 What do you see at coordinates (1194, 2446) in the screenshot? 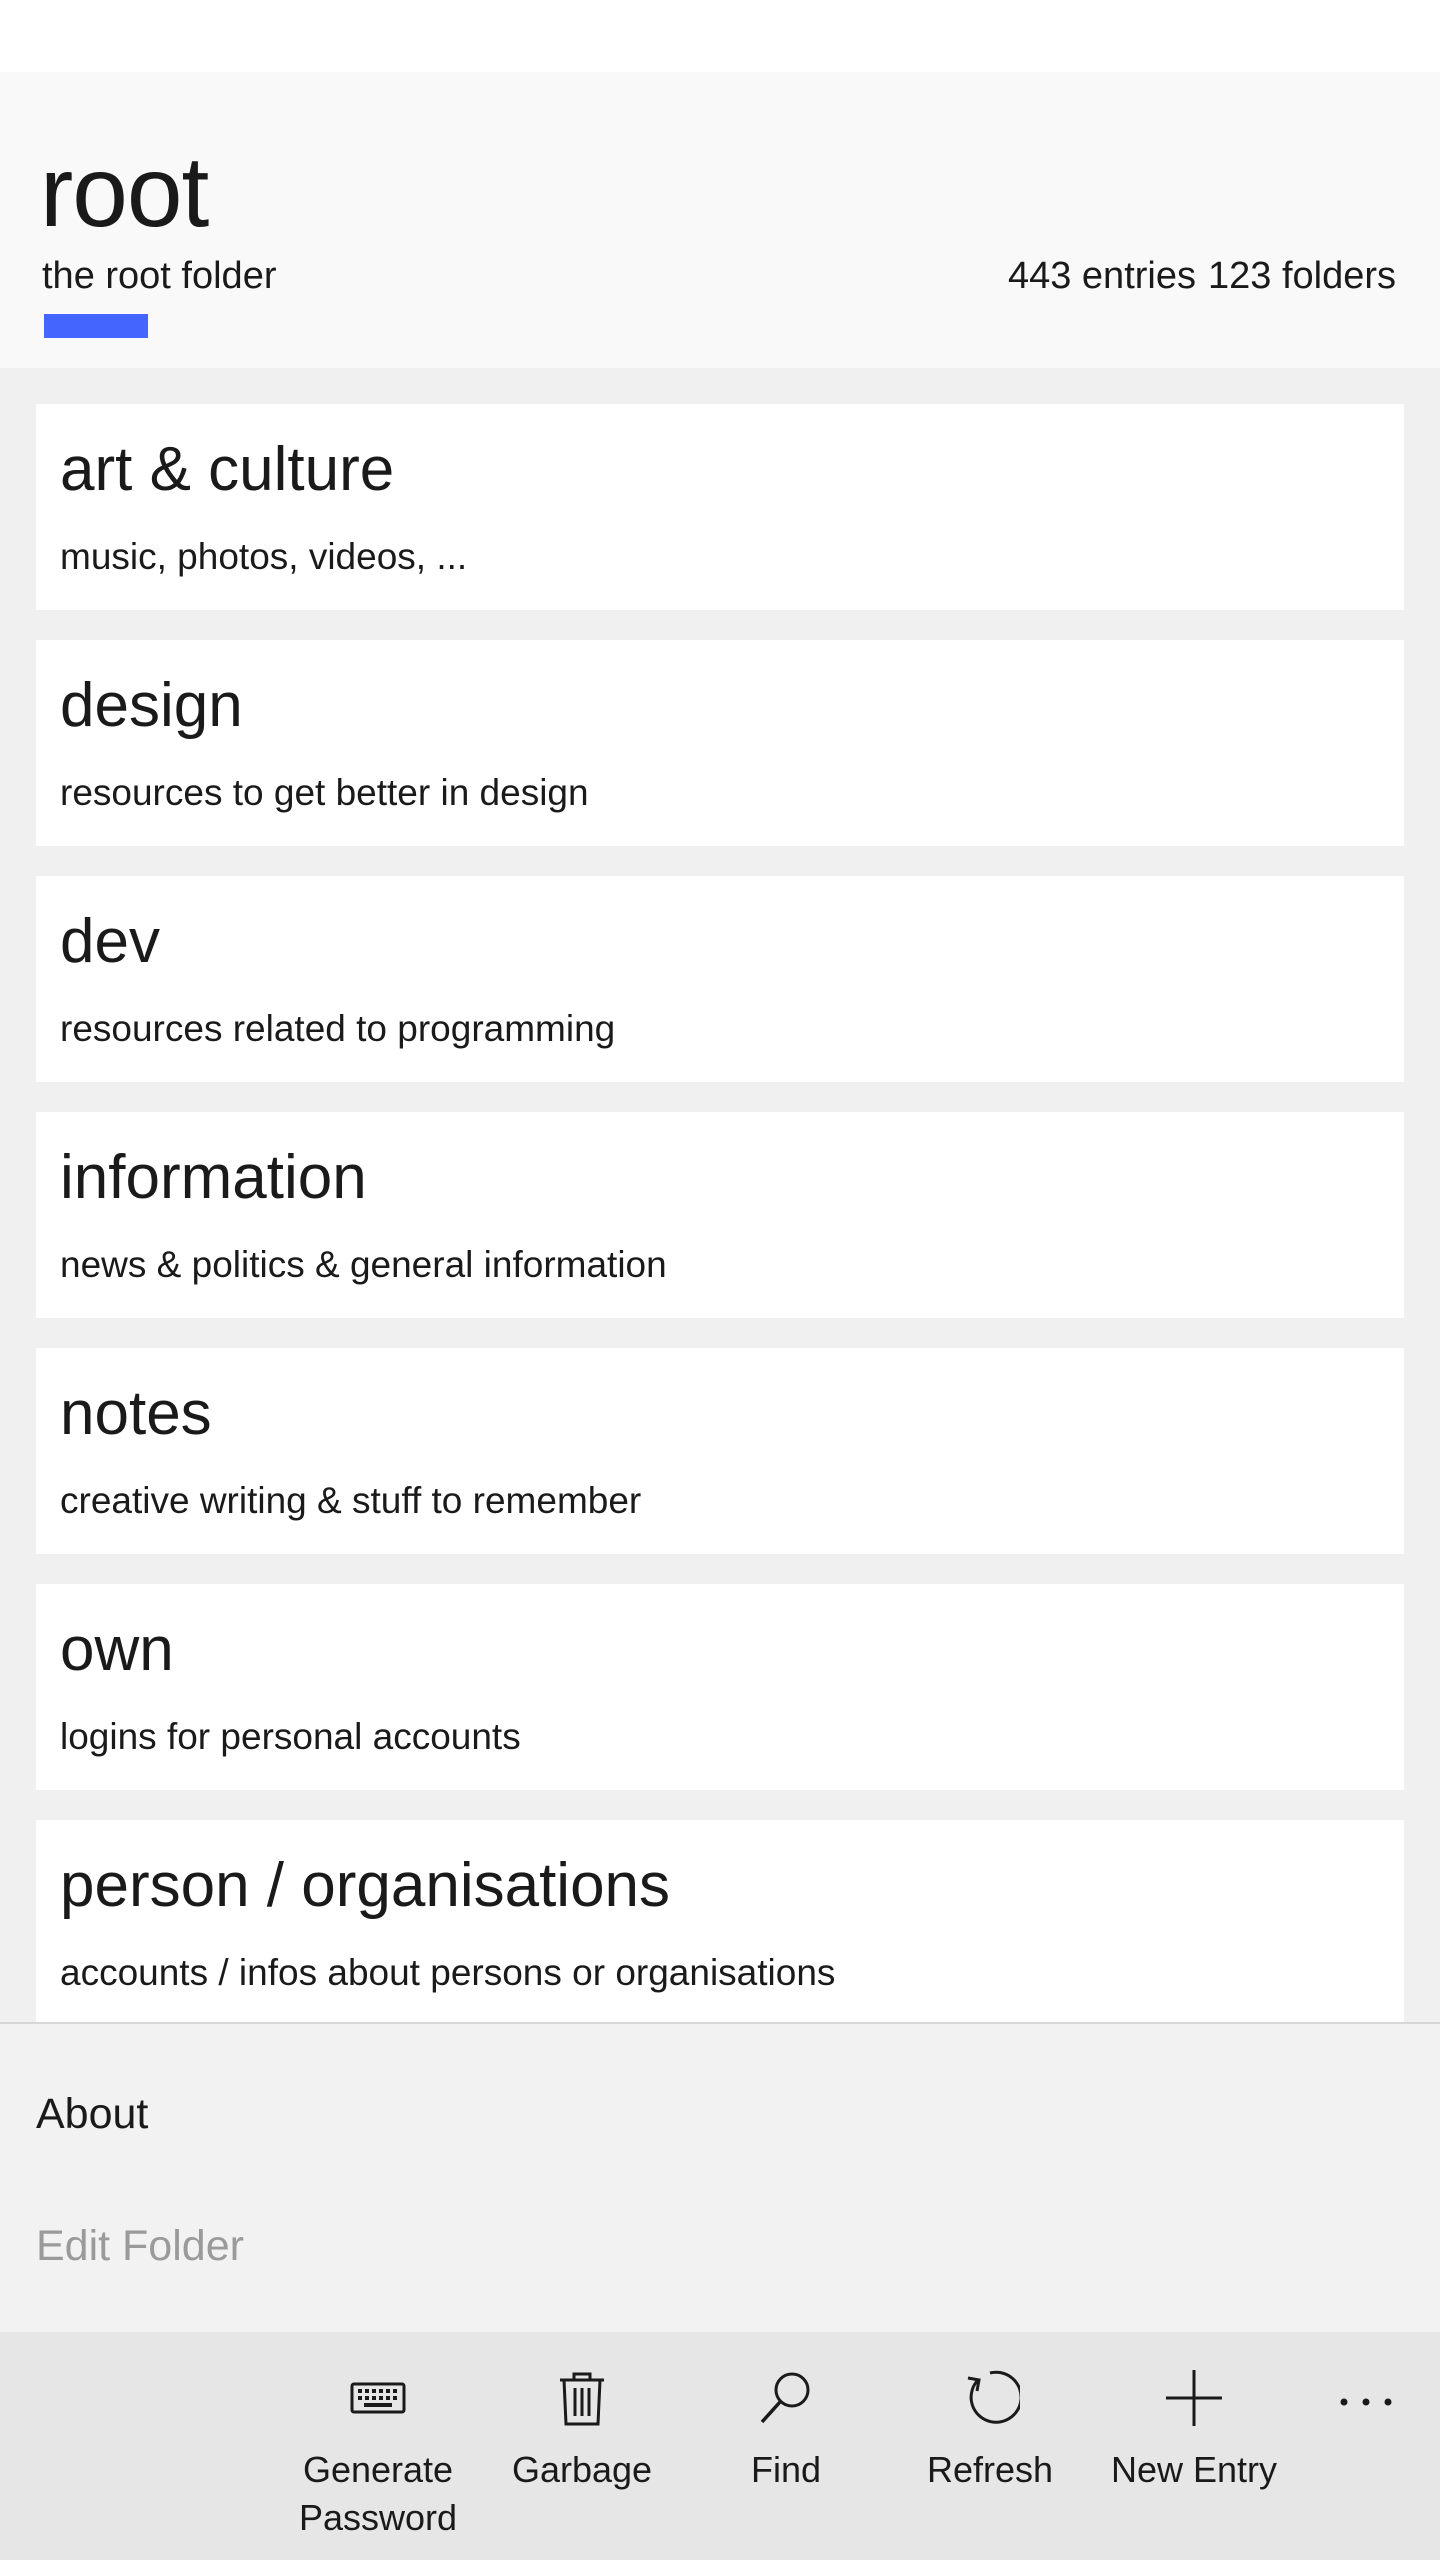
I see `new-entry-button: New Entry` at bounding box center [1194, 2446].